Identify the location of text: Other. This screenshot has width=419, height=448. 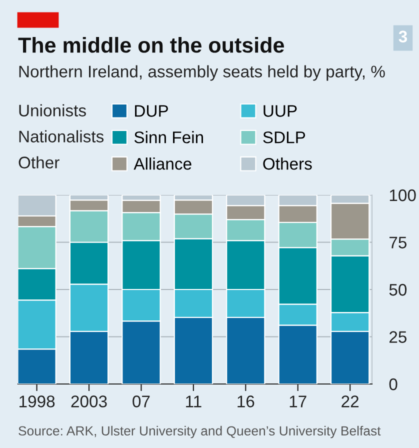
(39, 162).